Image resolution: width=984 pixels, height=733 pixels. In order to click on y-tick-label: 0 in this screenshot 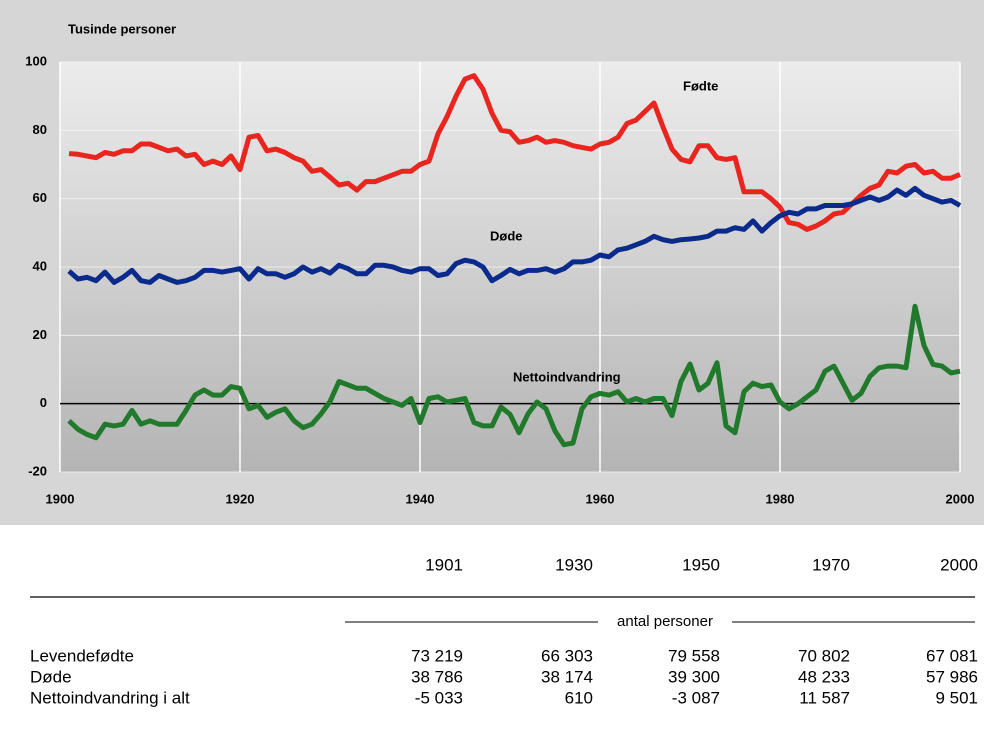, I will do `click(43, 402)`.